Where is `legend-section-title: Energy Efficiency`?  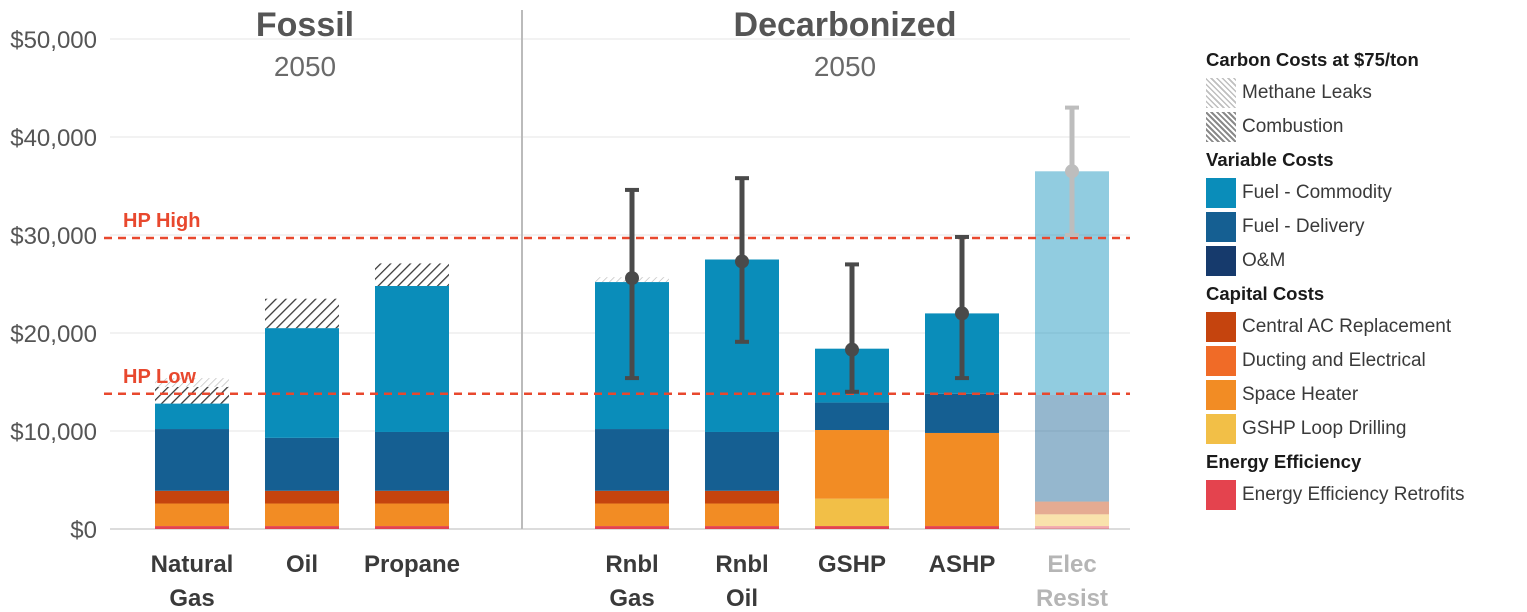 legend-section-title: Energy Efficiency is located at coordinates (1284, 461).